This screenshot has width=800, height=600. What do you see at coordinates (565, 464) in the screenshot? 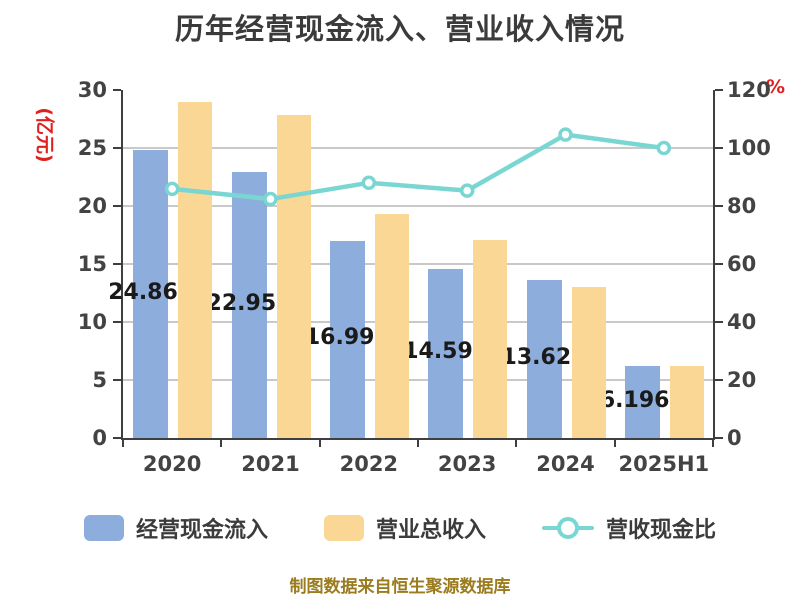
I see `x-axis-tick-label: 2024` at bounding box center [565, 464].